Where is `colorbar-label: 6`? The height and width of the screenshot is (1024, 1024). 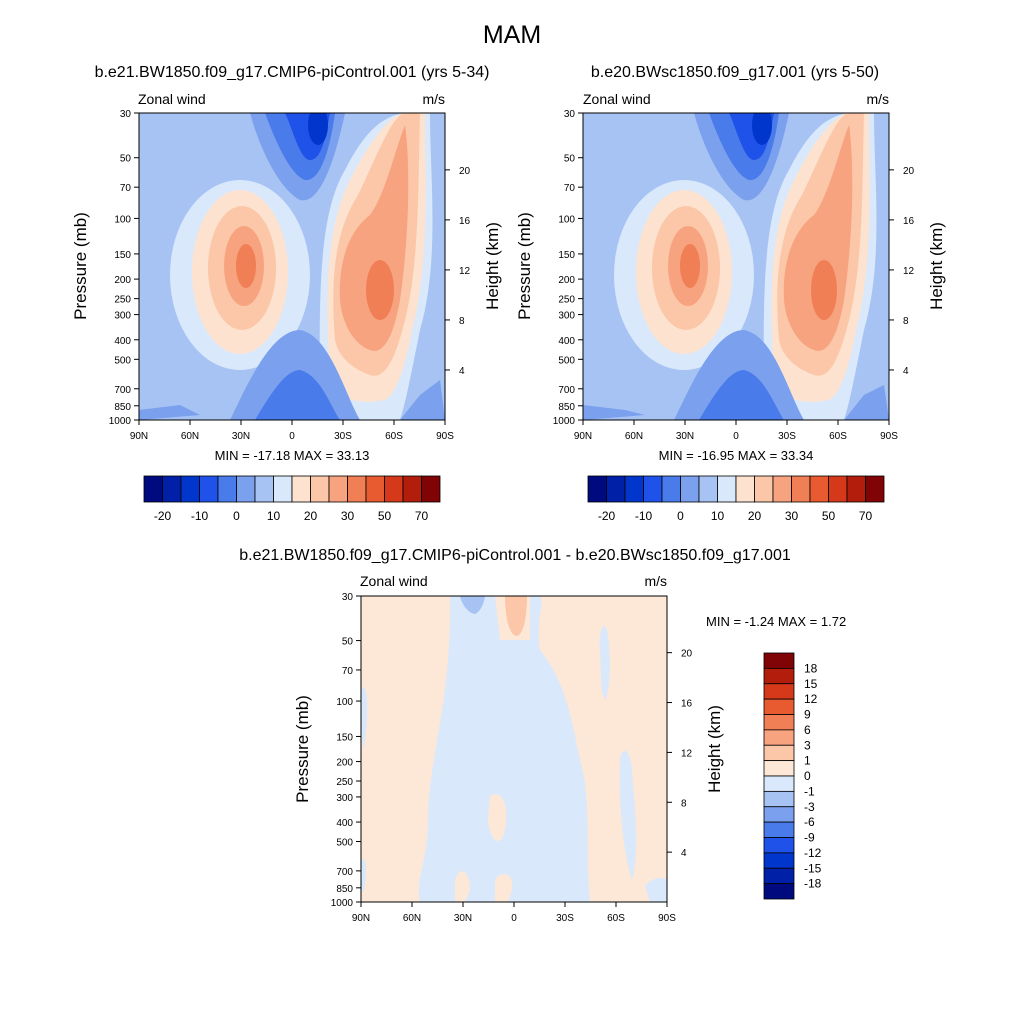 colorbar-label: 6 is located at coordinates (807, 730).